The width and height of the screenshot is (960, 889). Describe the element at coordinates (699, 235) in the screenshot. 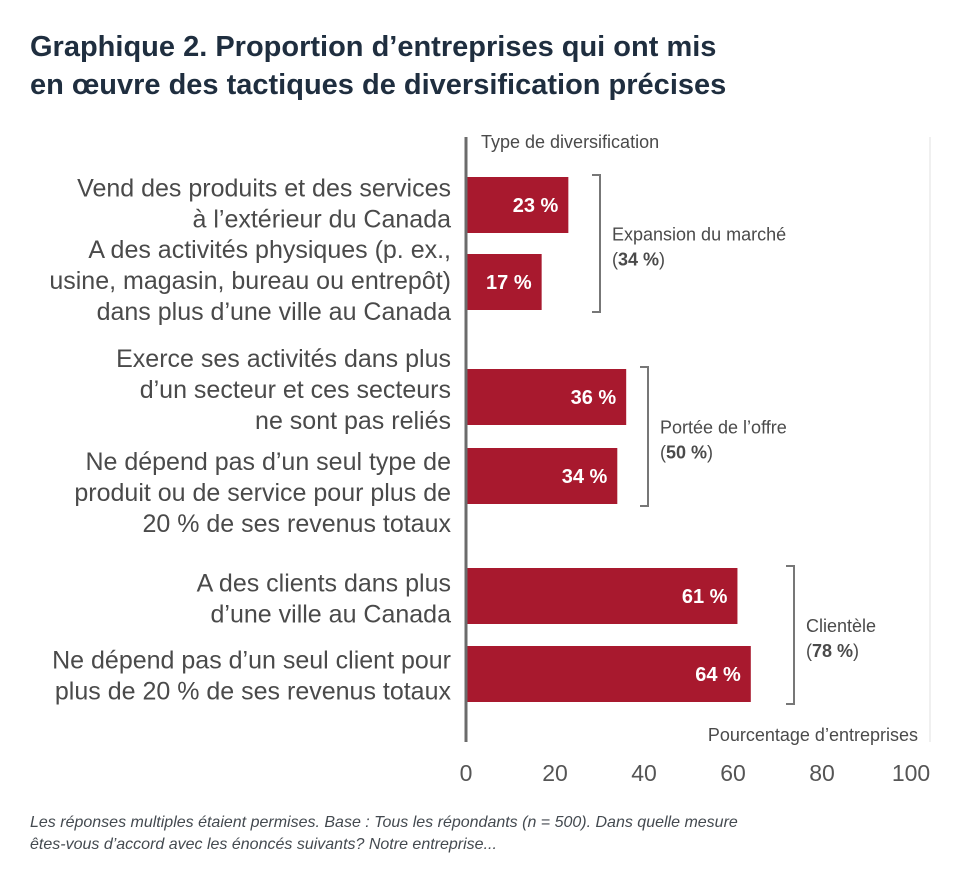

I see `group-label: Expansion du marché` at that location.